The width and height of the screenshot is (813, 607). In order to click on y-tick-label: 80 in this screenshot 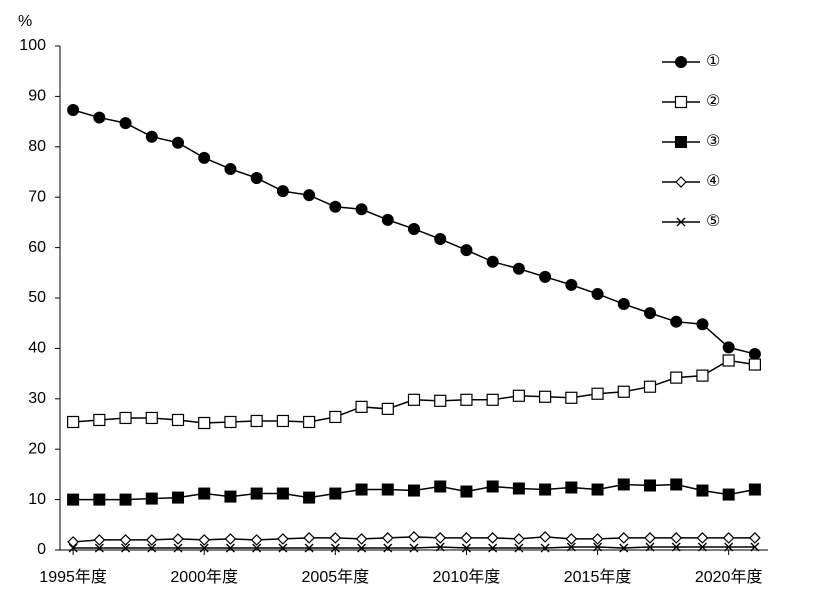, I will do `click(37, 146)`.